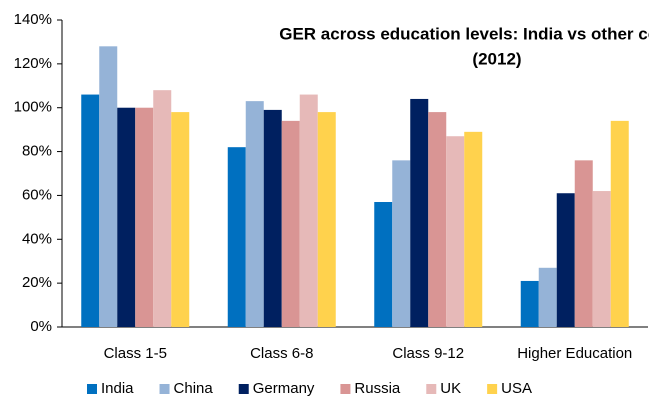 This screenshot has width=649, height=403. I want to click on legend-label: China, so click(194, 388).